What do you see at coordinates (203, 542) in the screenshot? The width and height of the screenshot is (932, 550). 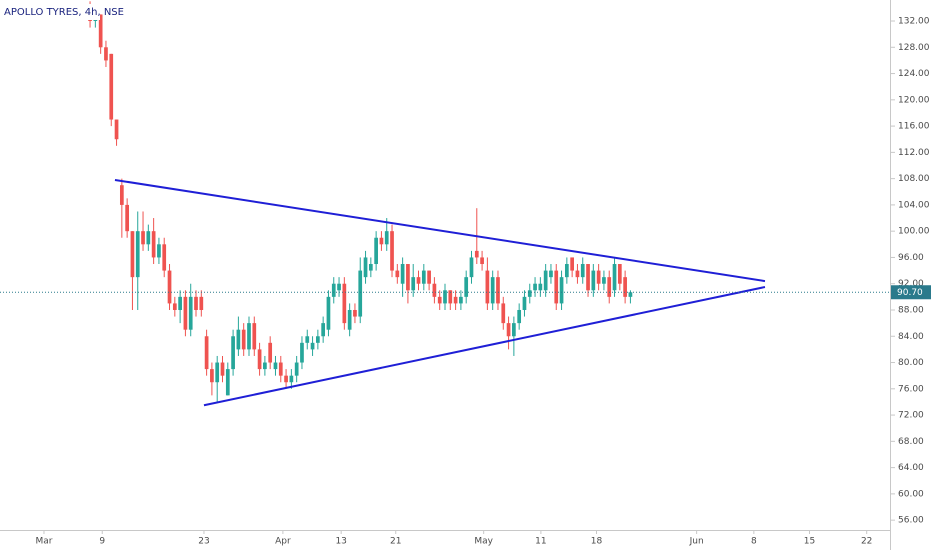 I see `x-tick-label: 23` at bounding box center [203, 542].